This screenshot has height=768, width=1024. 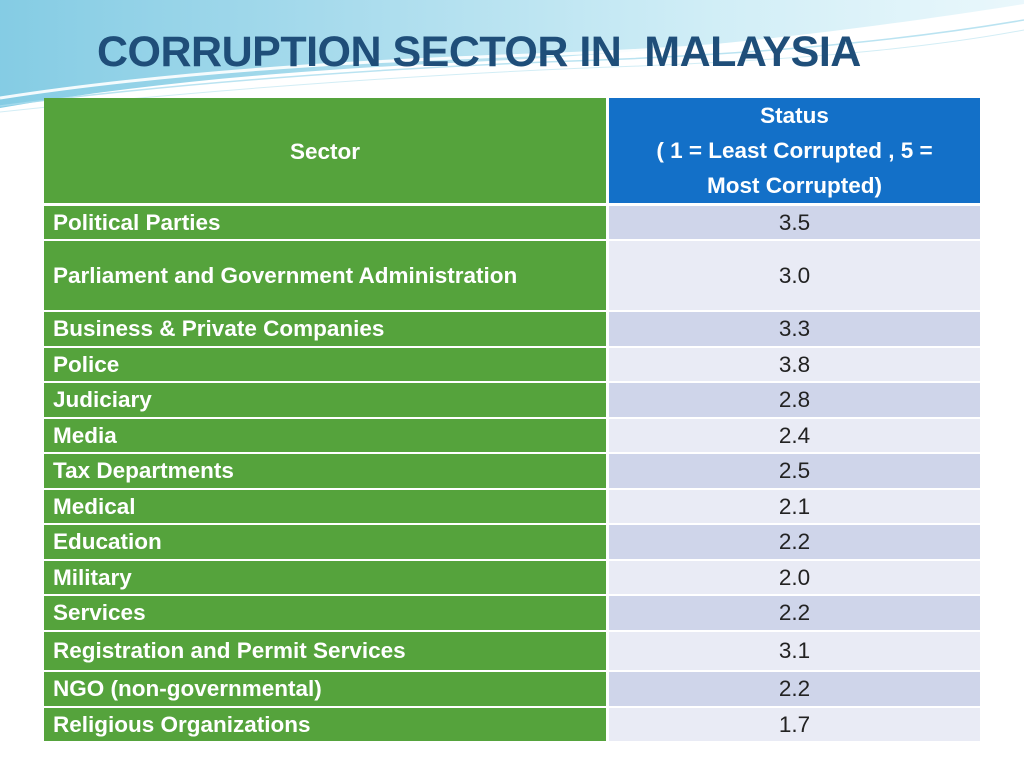 I want to click on table-row: Police 3.8, so click(x=512, y=365).